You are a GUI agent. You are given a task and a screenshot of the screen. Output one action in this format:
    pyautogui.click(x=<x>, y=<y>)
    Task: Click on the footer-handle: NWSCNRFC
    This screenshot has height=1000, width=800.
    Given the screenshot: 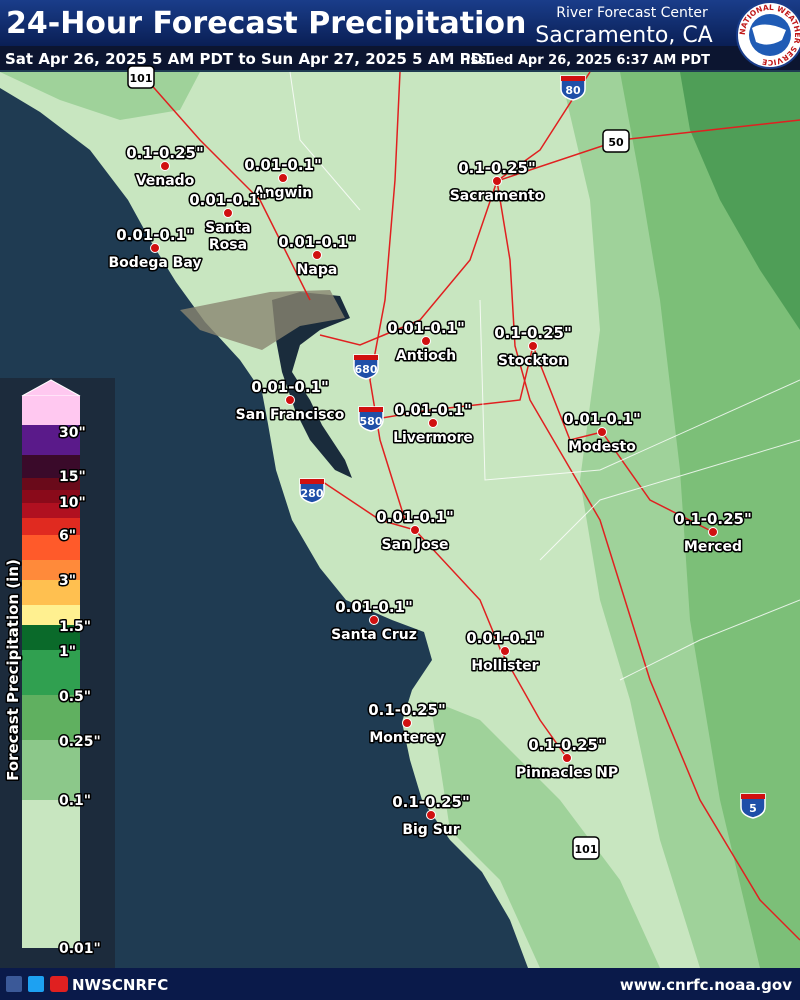 What is the action you would take?
    pyautogui.click(x=120, y=985)
    